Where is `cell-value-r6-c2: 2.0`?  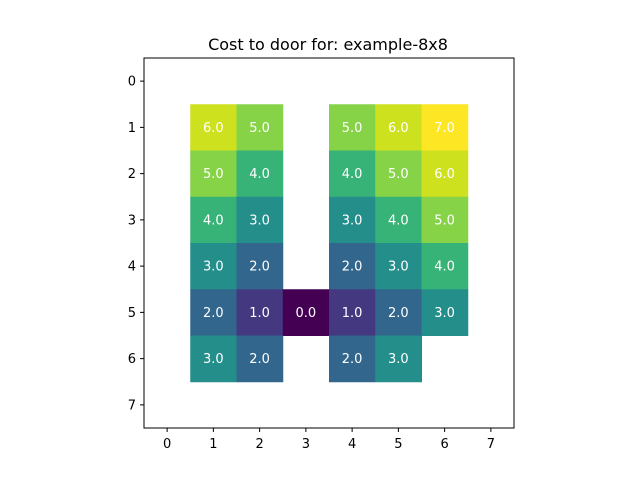 cell-value-r6-c2: 2.0 is located at coordinates (259, 359).